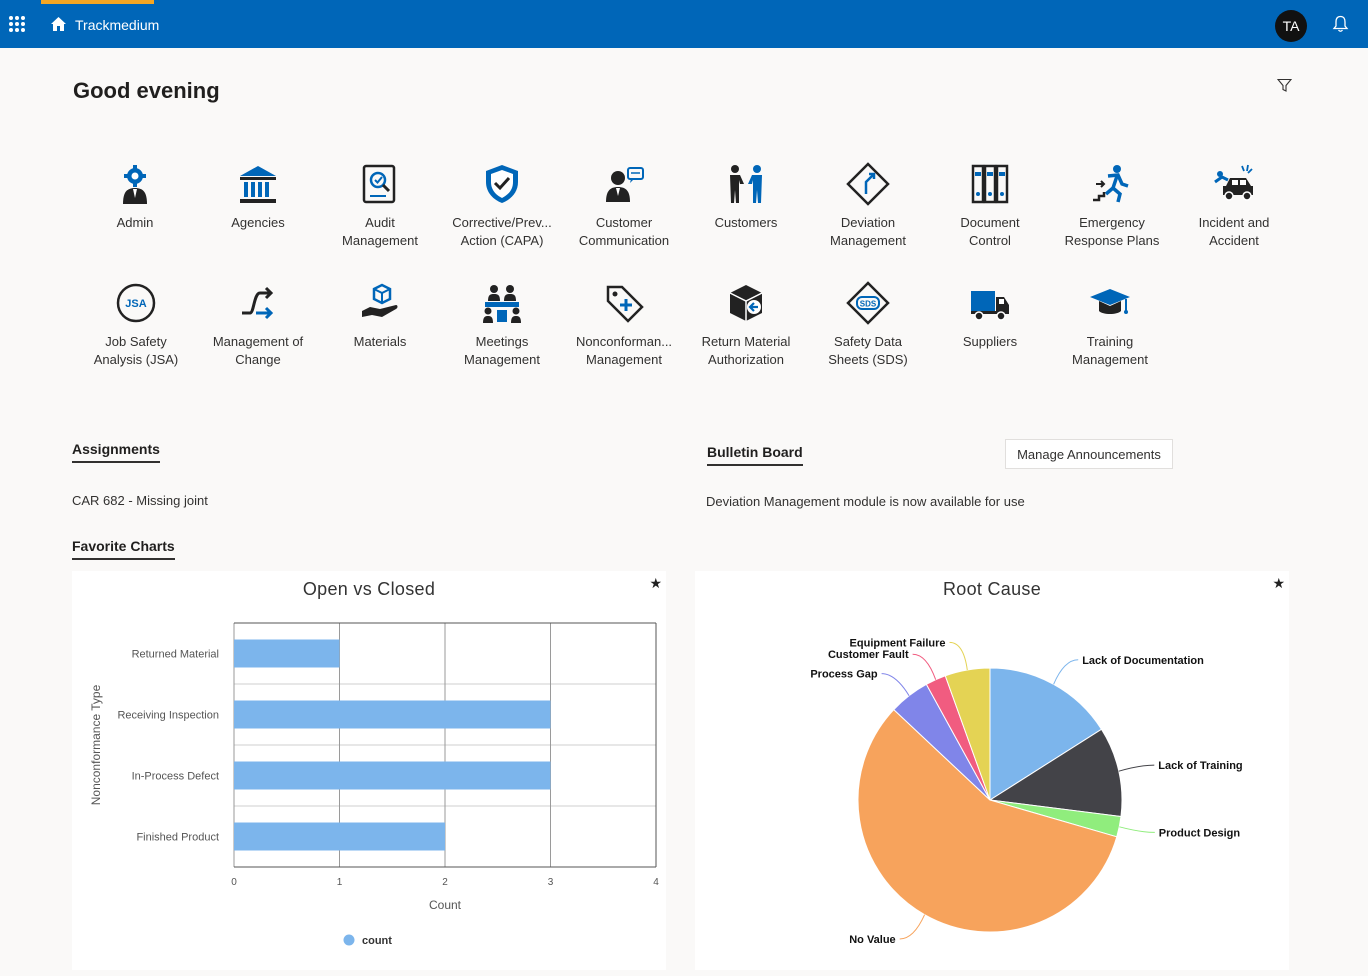 The height and width of the screenshot is (976, 1368). I want to click on filter-icon, so click(1284, 85).